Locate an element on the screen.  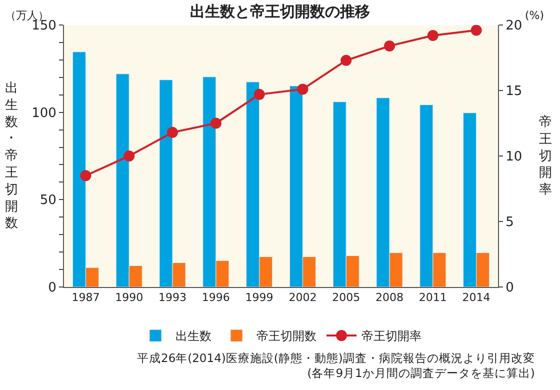
y2-tick-label: 0 is located at coordinates (510, 288).